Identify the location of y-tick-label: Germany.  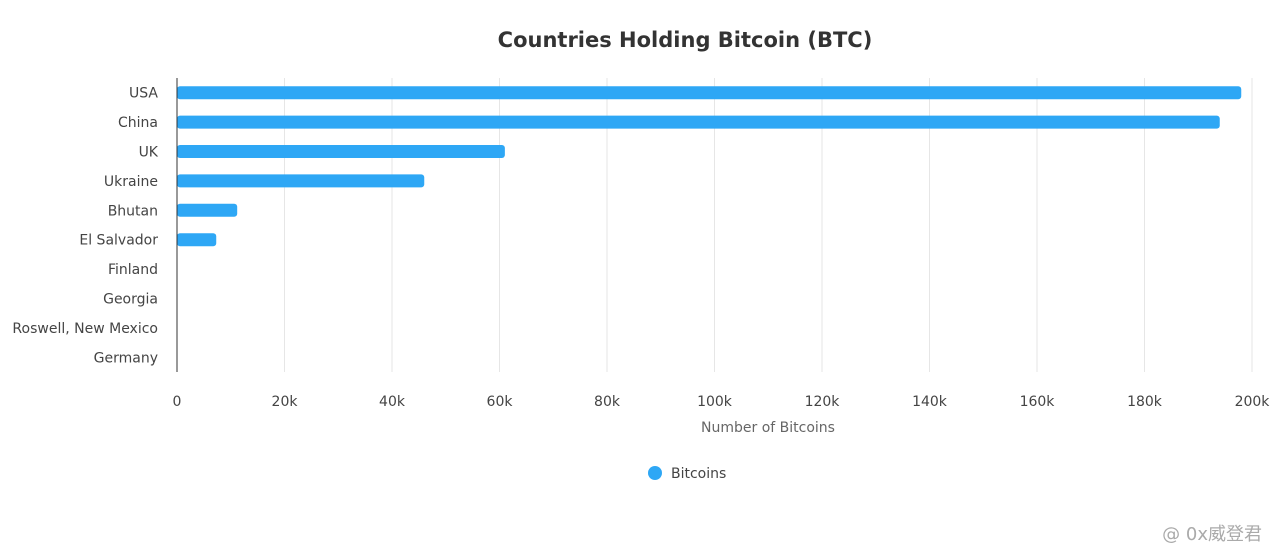
(126, 358).